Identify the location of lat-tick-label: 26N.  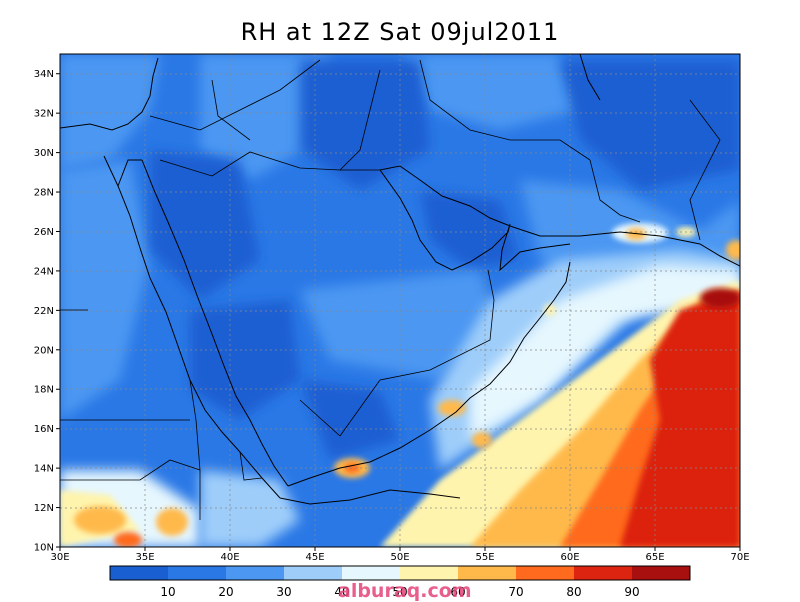
(44, 232).